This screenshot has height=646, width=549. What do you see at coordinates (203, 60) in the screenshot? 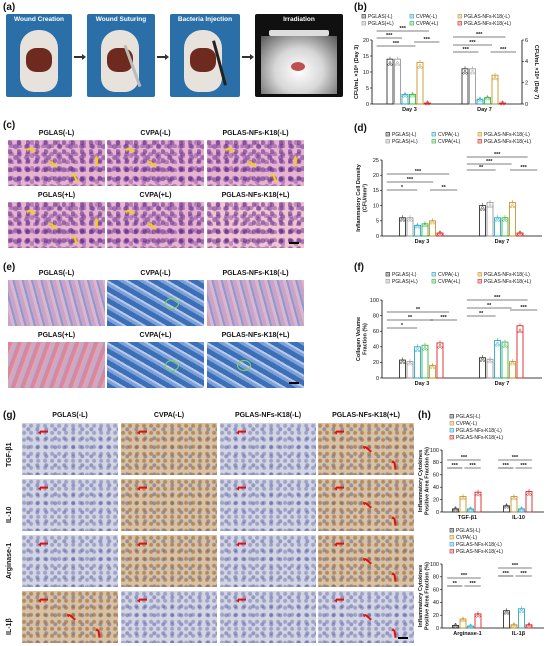
I see `wound-figure` at bounding box center [203, 60].